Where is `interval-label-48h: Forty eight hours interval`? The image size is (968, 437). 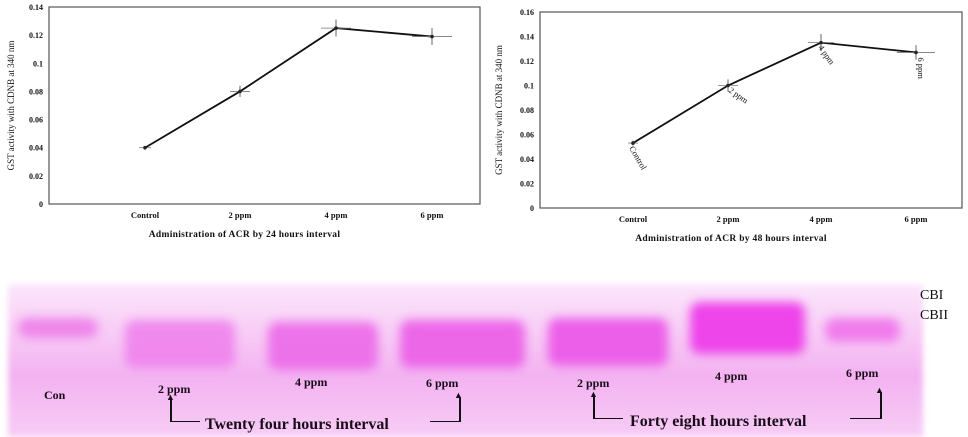
interval-label-48h: Forty eight hours interval is located at coordinates (718, 421).